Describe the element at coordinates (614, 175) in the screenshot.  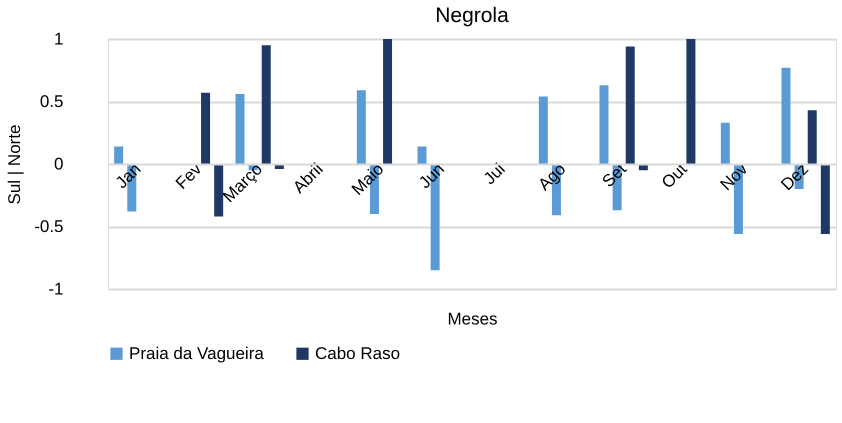
I see `x-tick-label: Set` at that location.